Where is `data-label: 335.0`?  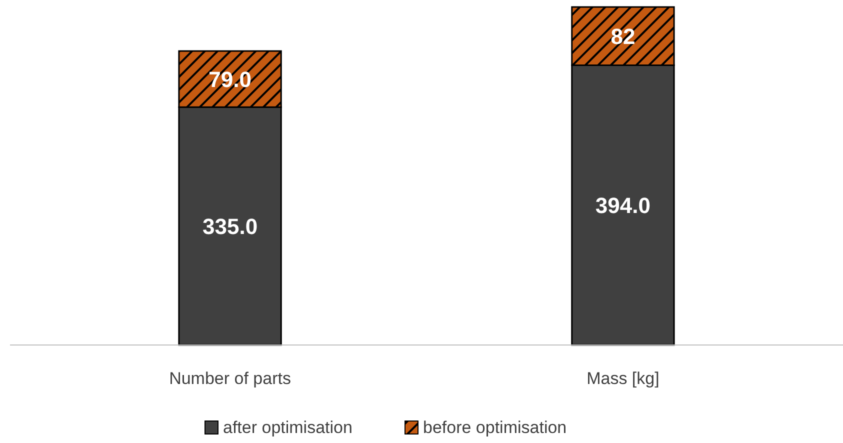 data-label: 335.0 is located at coordinates (230, 226).